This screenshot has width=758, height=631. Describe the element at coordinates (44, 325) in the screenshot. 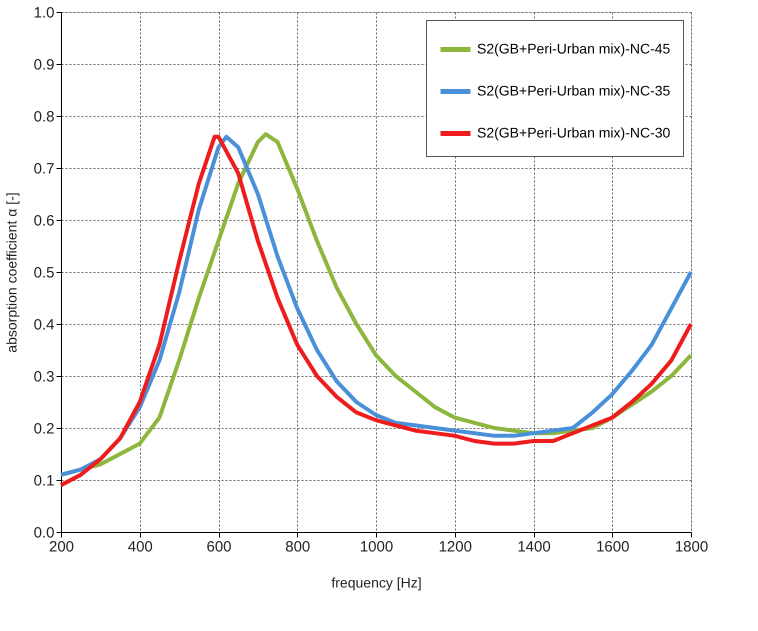

I see `y-tick-label: 0.4` at that location.